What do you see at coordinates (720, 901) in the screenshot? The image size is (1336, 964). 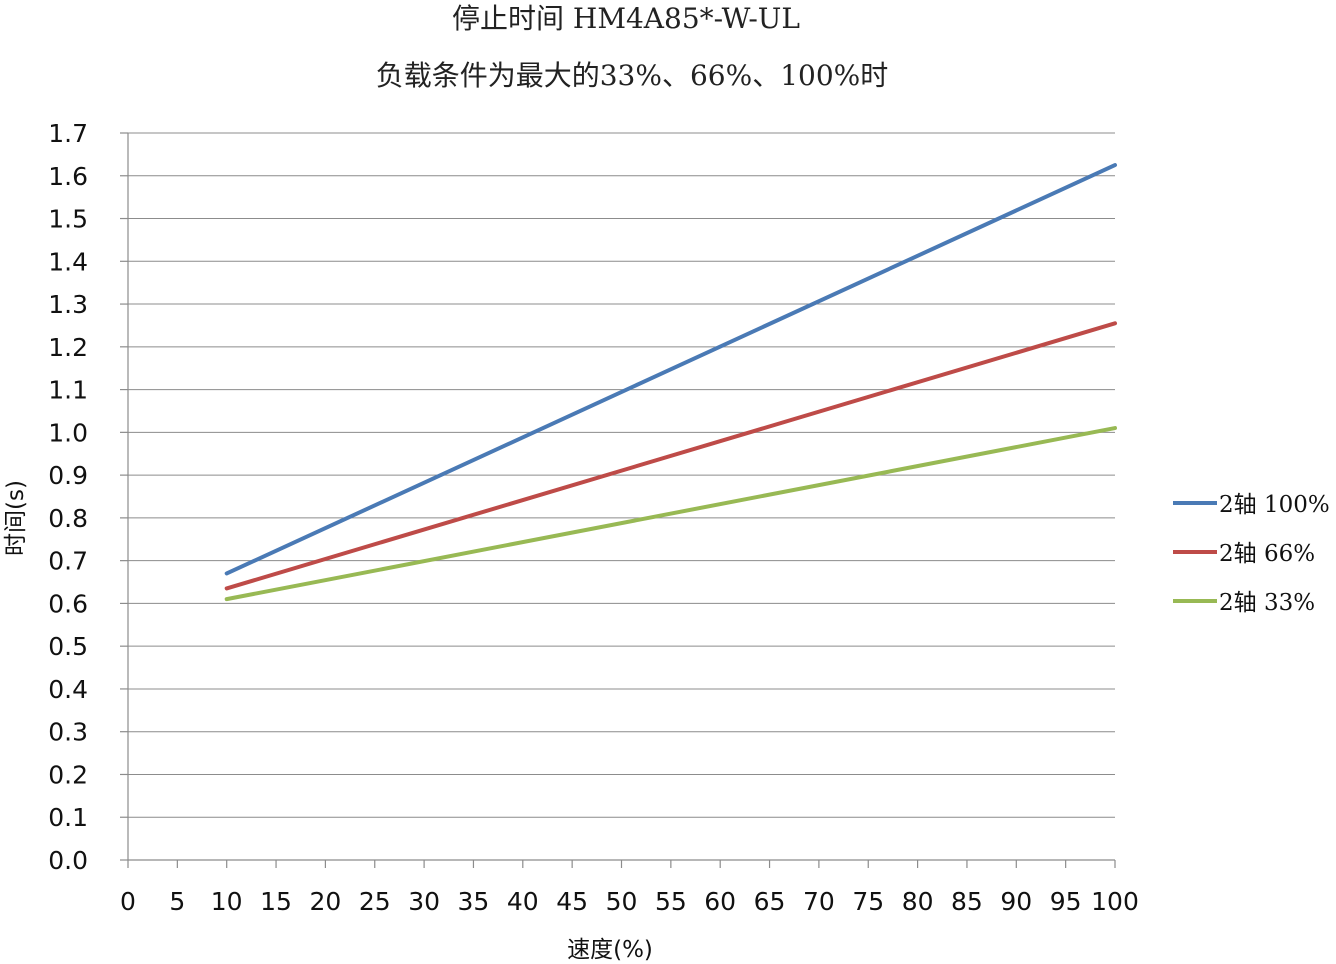 I see `x-tick-label: 60` at bounding box center [720, 901].